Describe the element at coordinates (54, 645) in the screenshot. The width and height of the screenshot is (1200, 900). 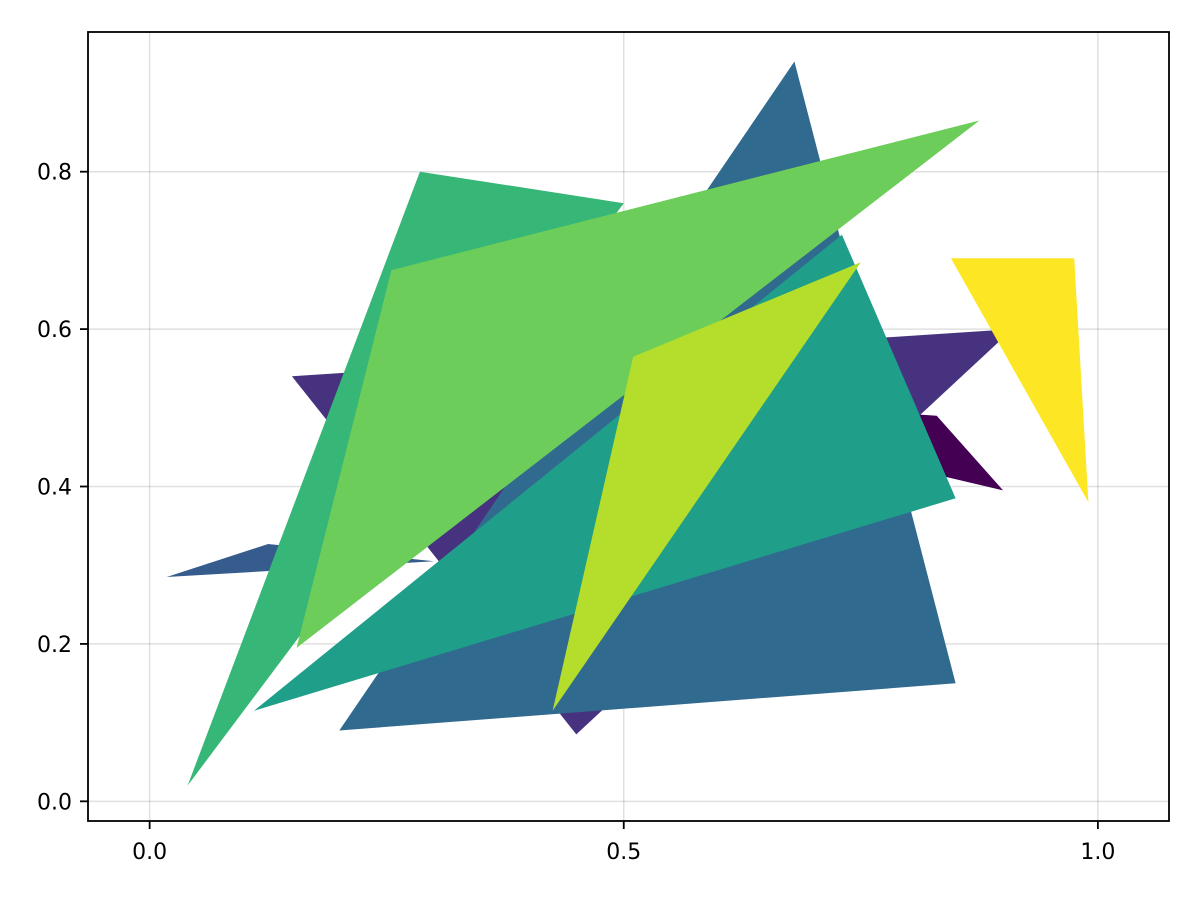
I see `y-tick-label: 0.2` at that location.